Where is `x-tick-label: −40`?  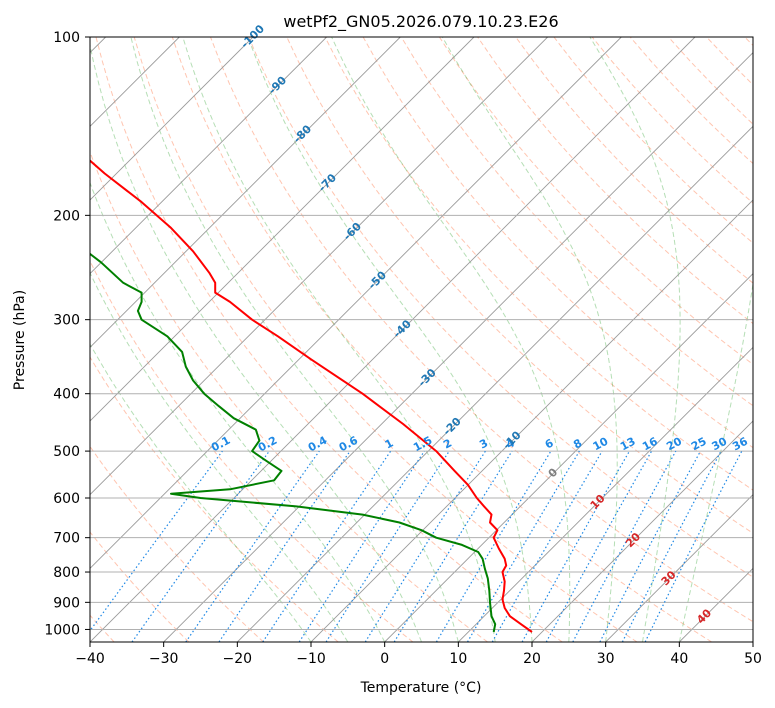
x-tick-label: −40 is located at coordinates (90, 659).